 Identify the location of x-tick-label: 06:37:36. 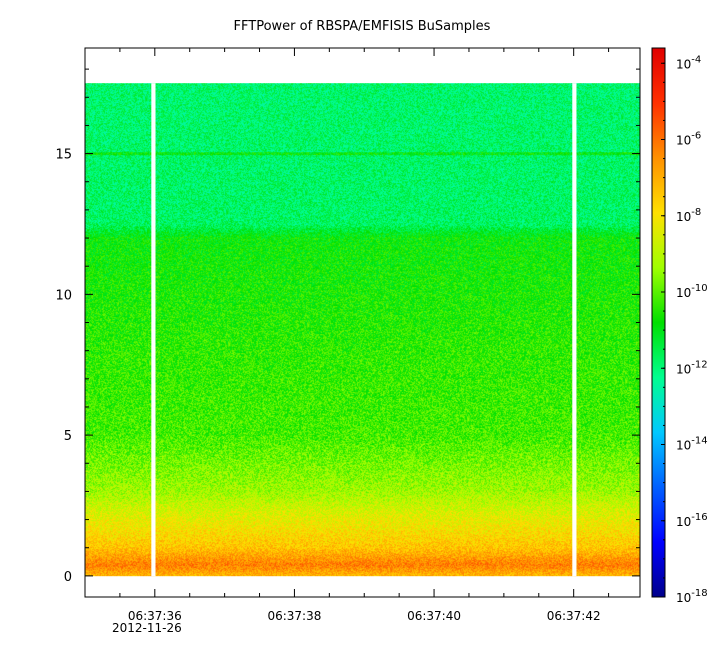
(155, 616).